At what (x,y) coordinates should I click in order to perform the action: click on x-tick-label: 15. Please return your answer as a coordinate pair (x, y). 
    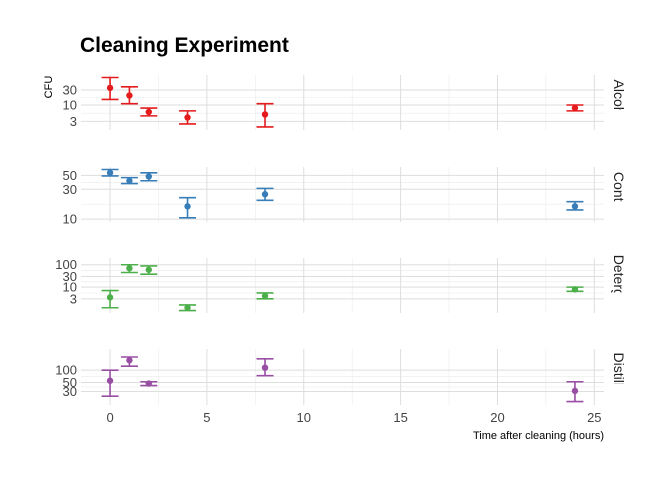
    Looking at the image, I should click on (400, 417).